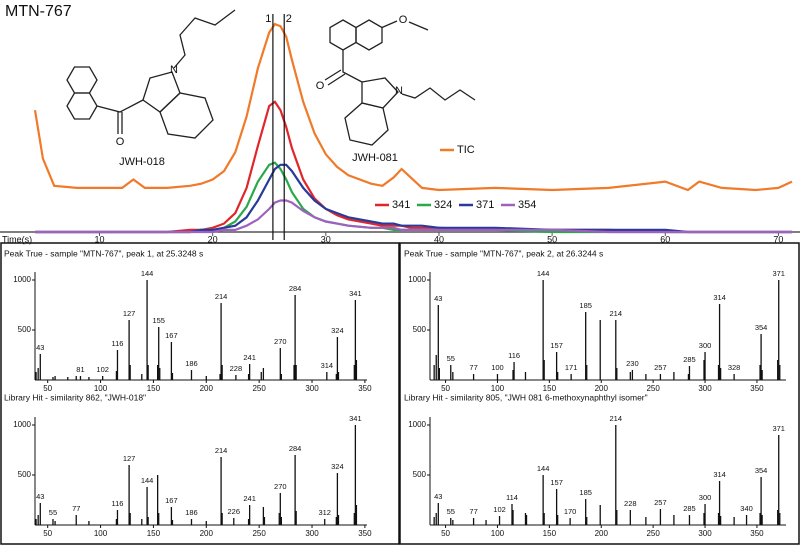  I want to click on atom-label: N, so click(399, 91).